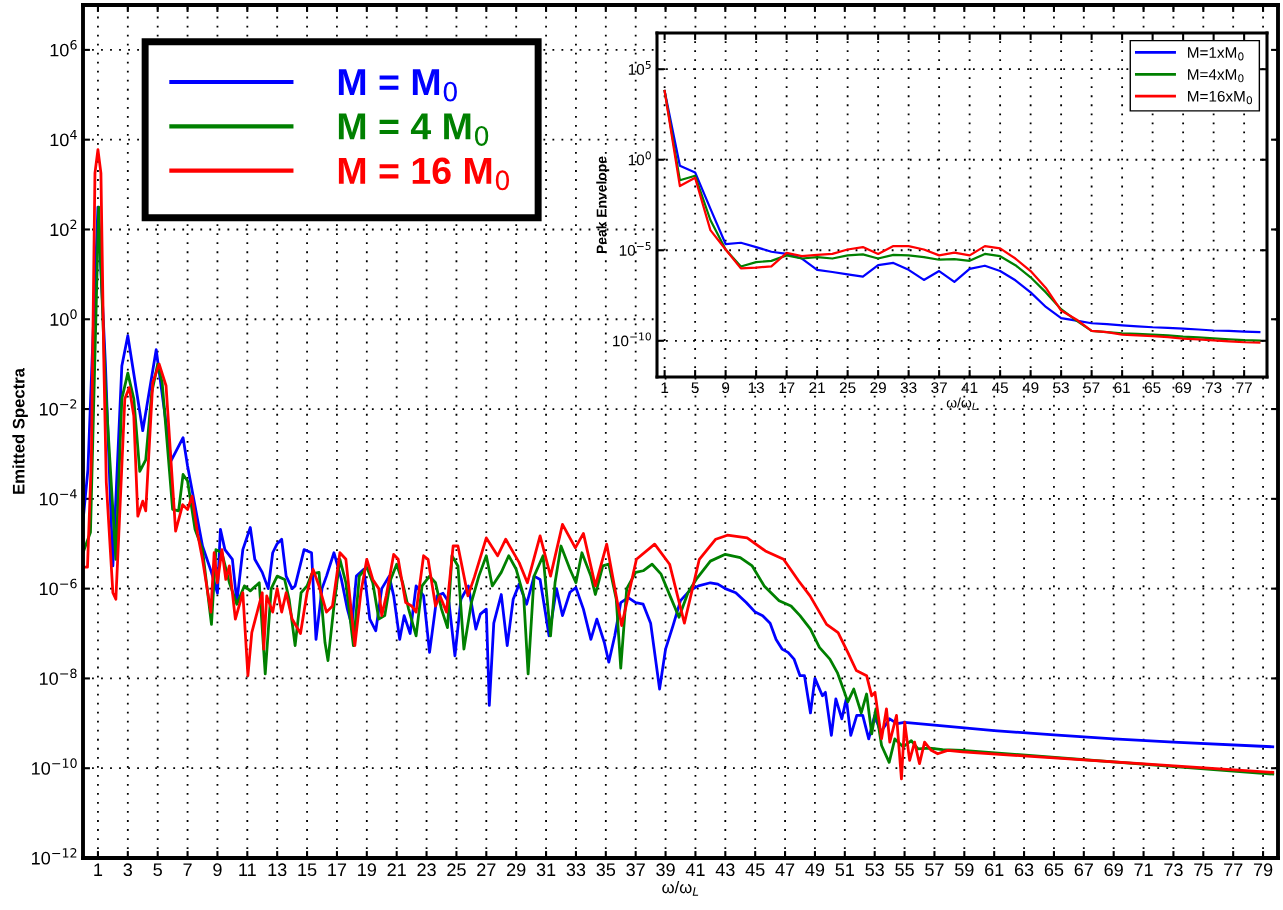 The height and width of the screenshot is (910, 1283). What do you see at coordinates (1203, 870) in the screenshot?
I see `x-tick-label: 75` at bounding box center [1203, 870].